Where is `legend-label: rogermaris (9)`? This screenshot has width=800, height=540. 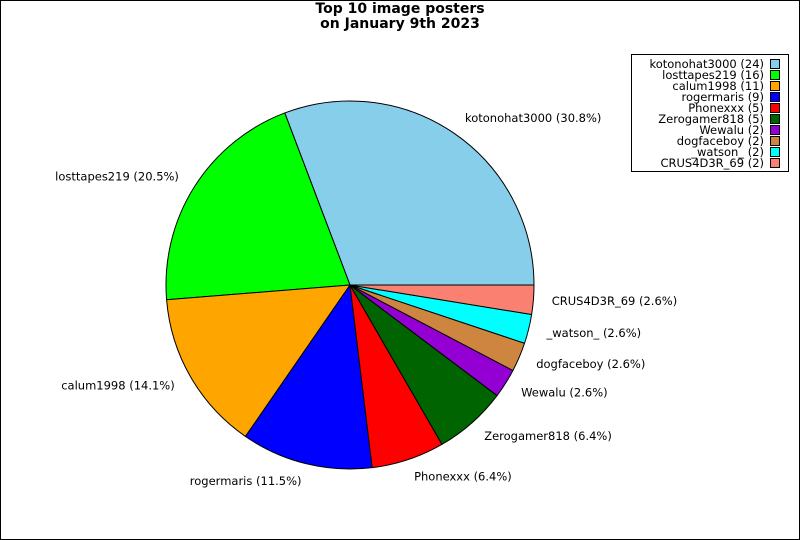 legend-label: rogermaris (9) is located at coordinates (722, 97).